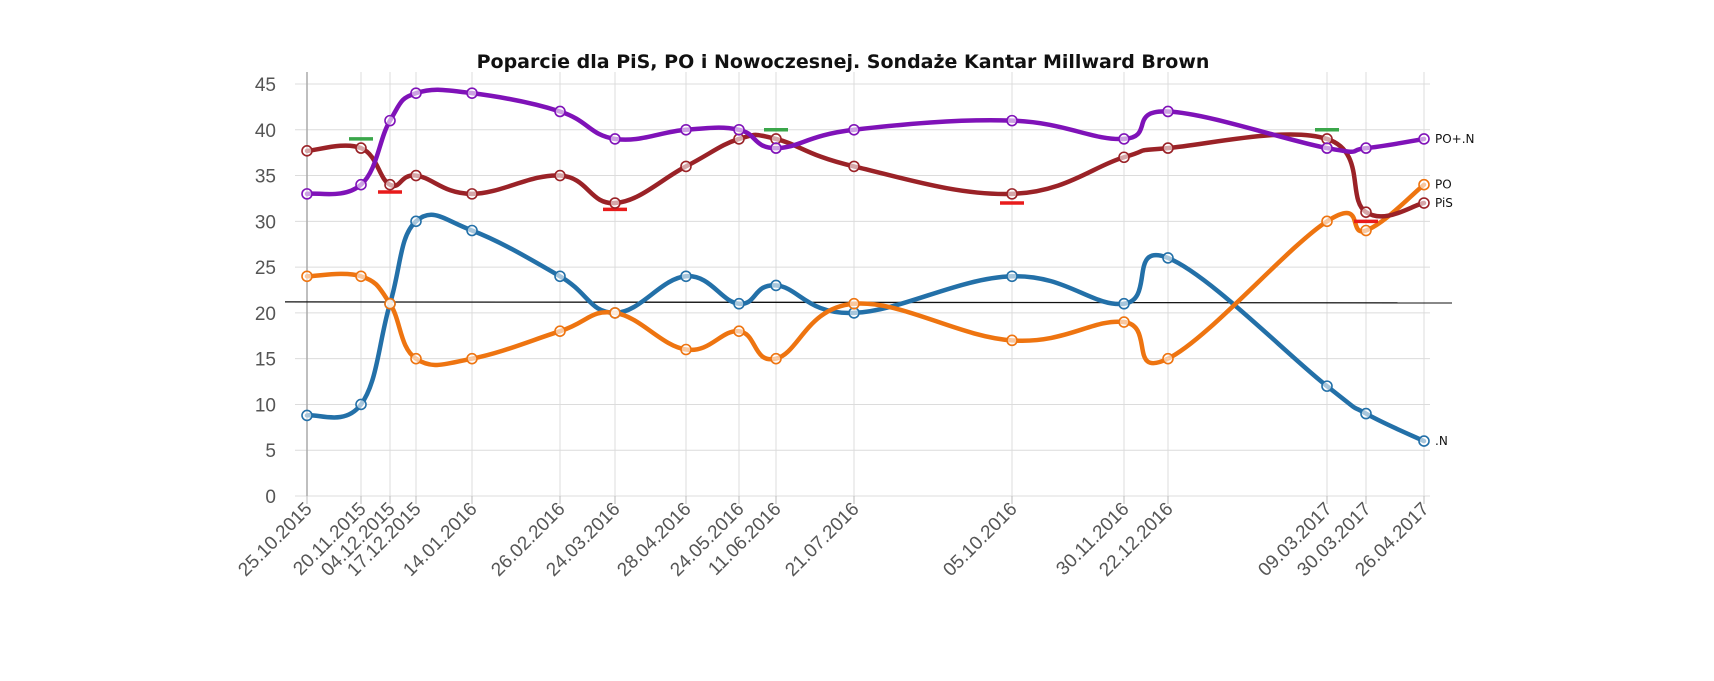  What do you see at coordinates (265, 177) in the screenshot?
I see `y-tick-label: 35` at bounding box center [265, 177].